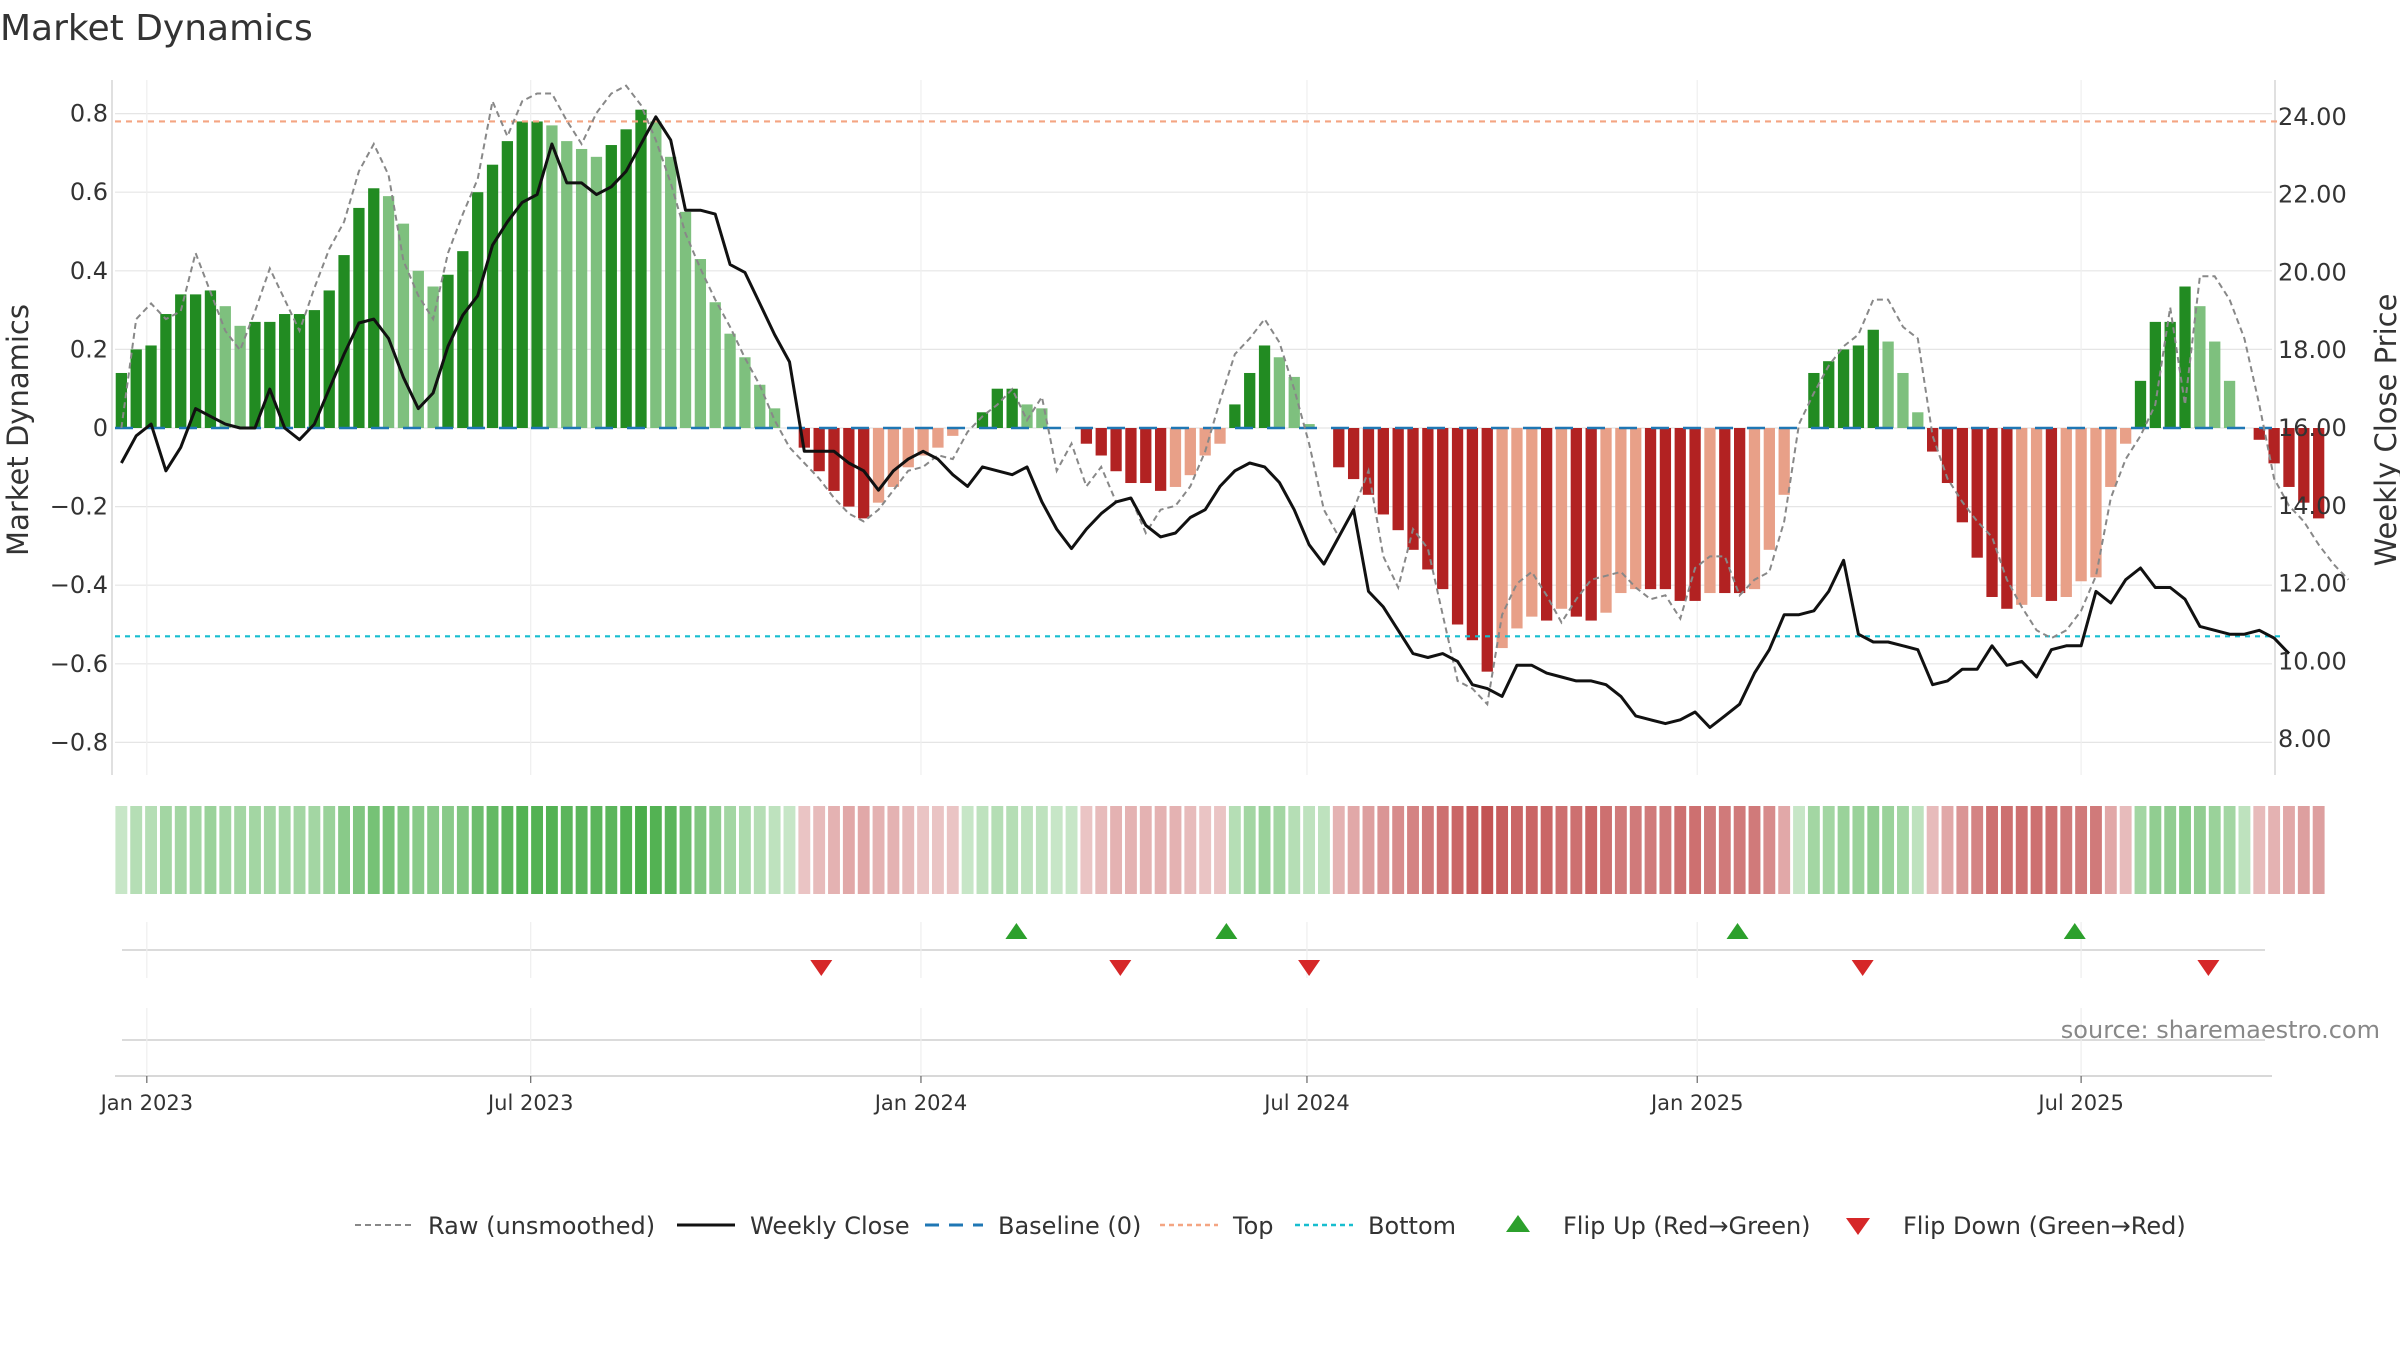  Describe the element at coordinates (79, 507) in the screenshot. I see `left-y-tick-label: −0.2` at that location.